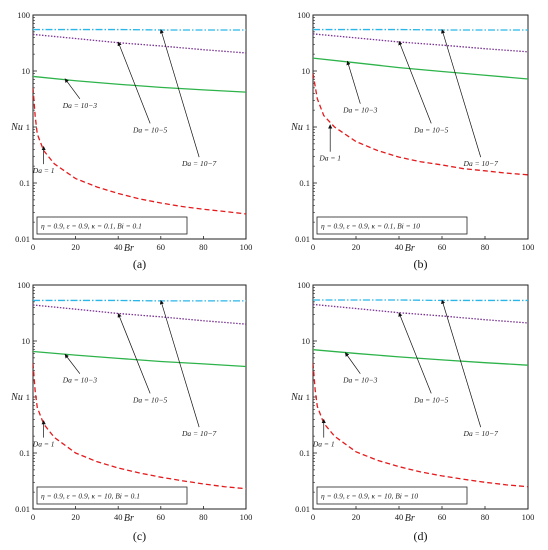  Describe the element at coordinates (139, 264) in the screenshot. I see `panel-label: (a)` at that location.